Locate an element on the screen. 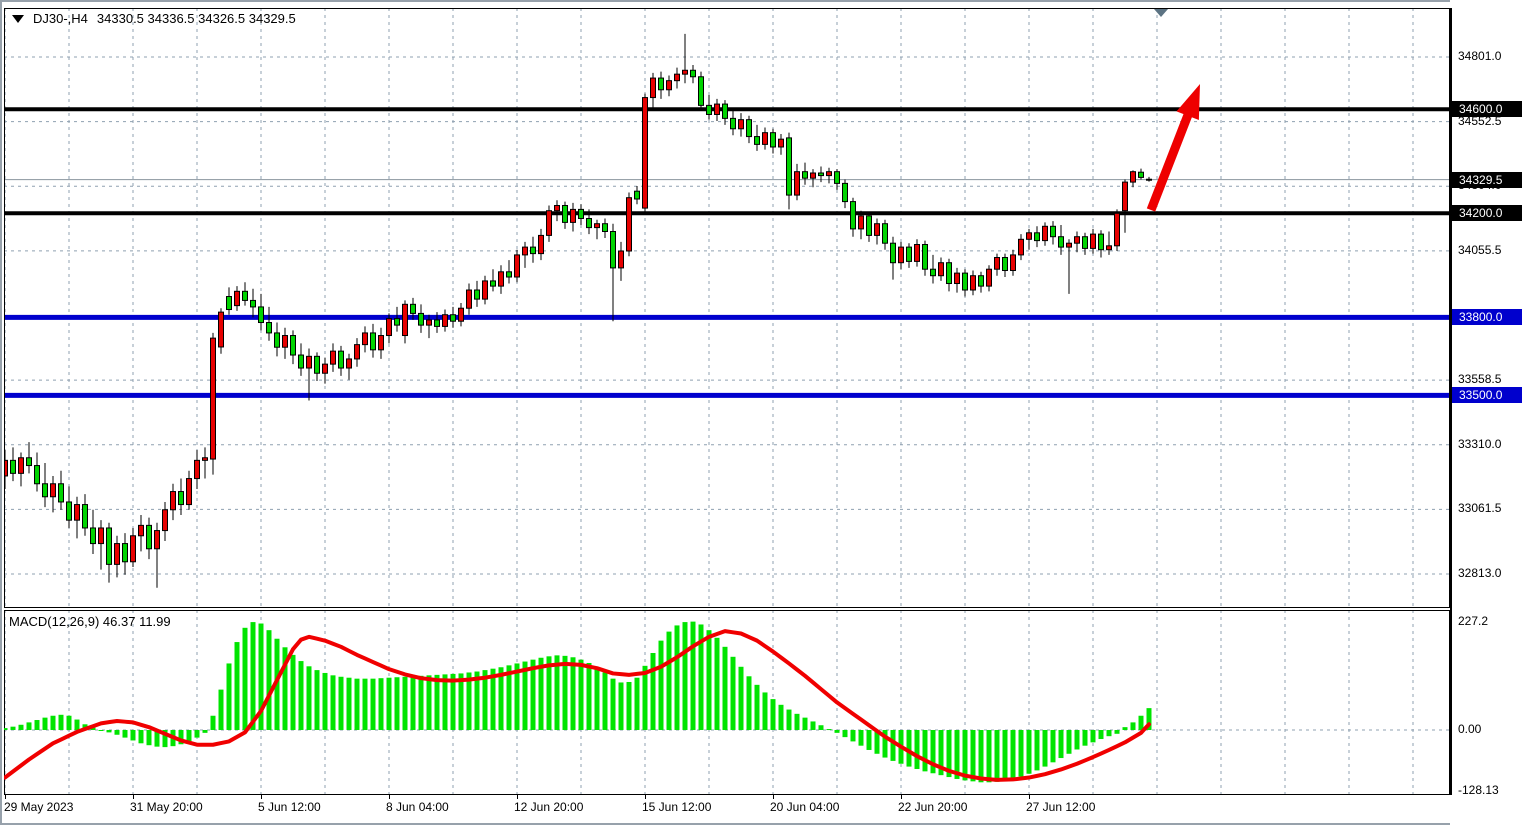 The height and width of the screenshot is (825, 1528). price-badge-33800.0: 33800.0 is located at coordinates (1487, 317).